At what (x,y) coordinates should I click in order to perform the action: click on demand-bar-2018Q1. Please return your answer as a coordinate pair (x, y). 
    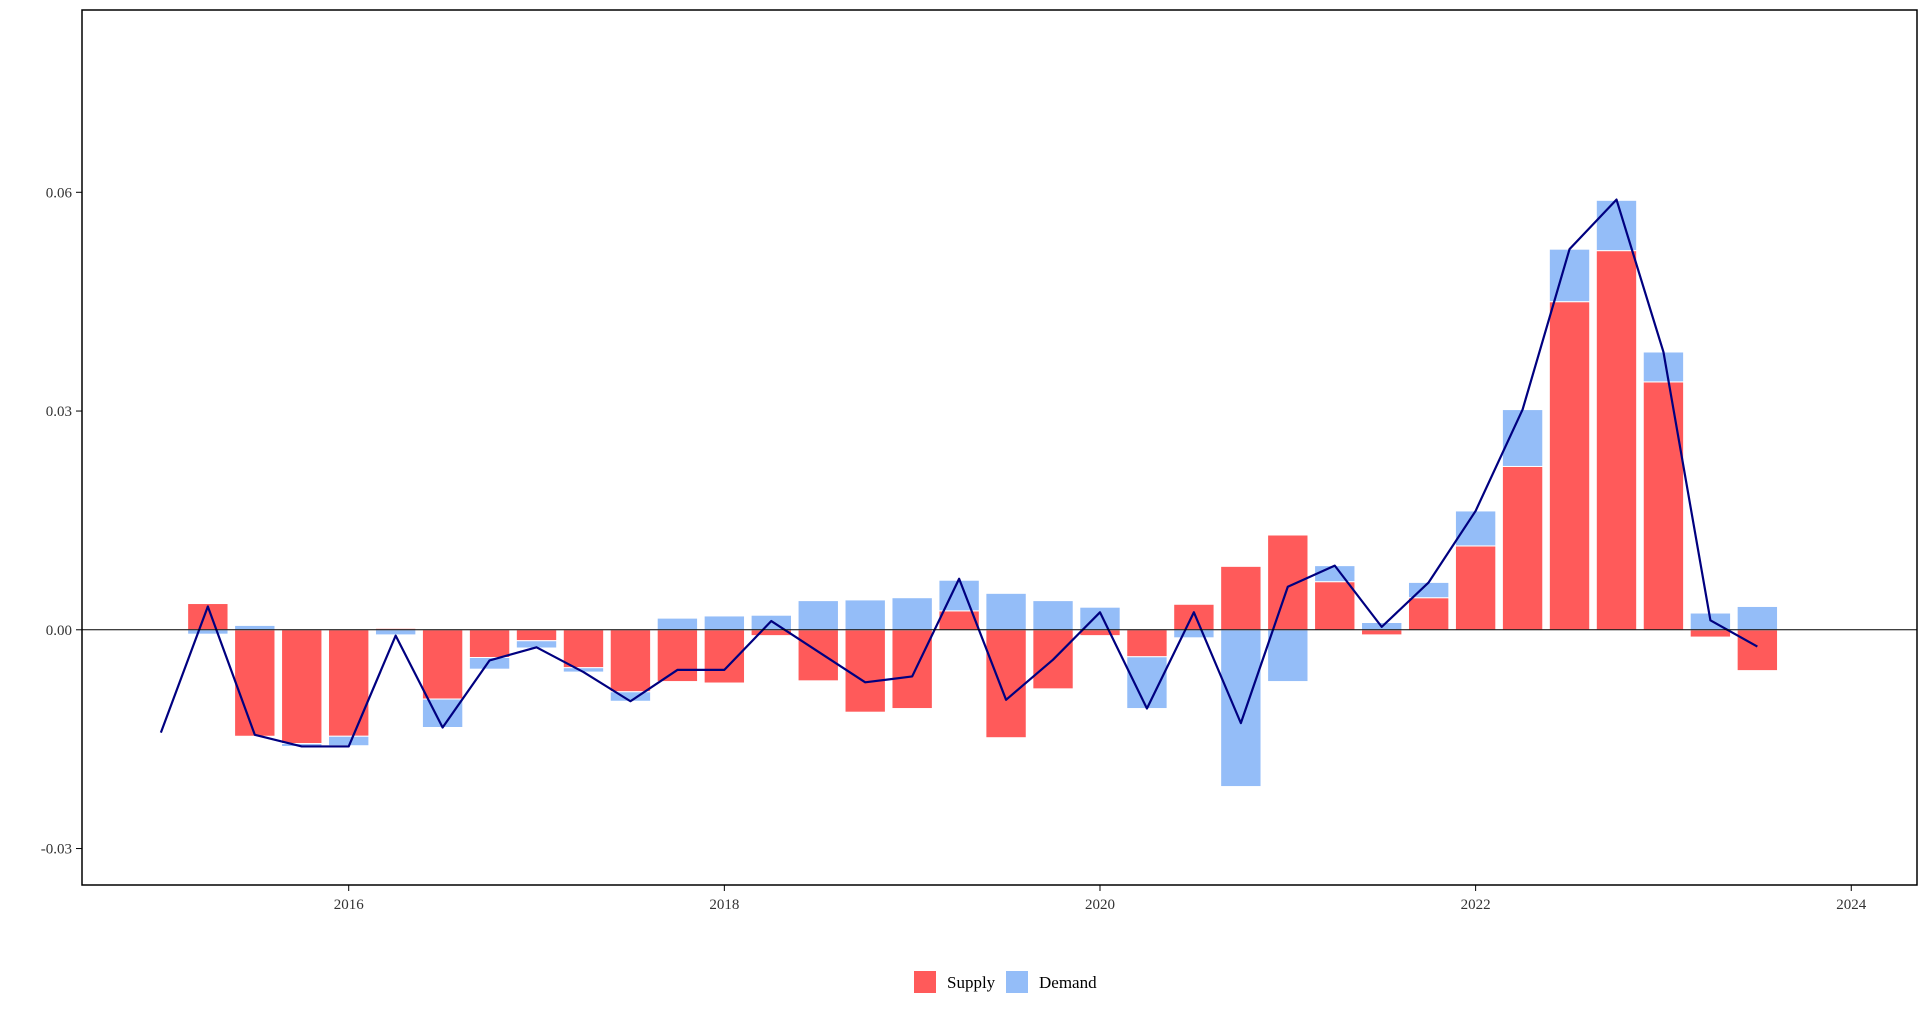
    Looking at the image, I should click on (724, 623).